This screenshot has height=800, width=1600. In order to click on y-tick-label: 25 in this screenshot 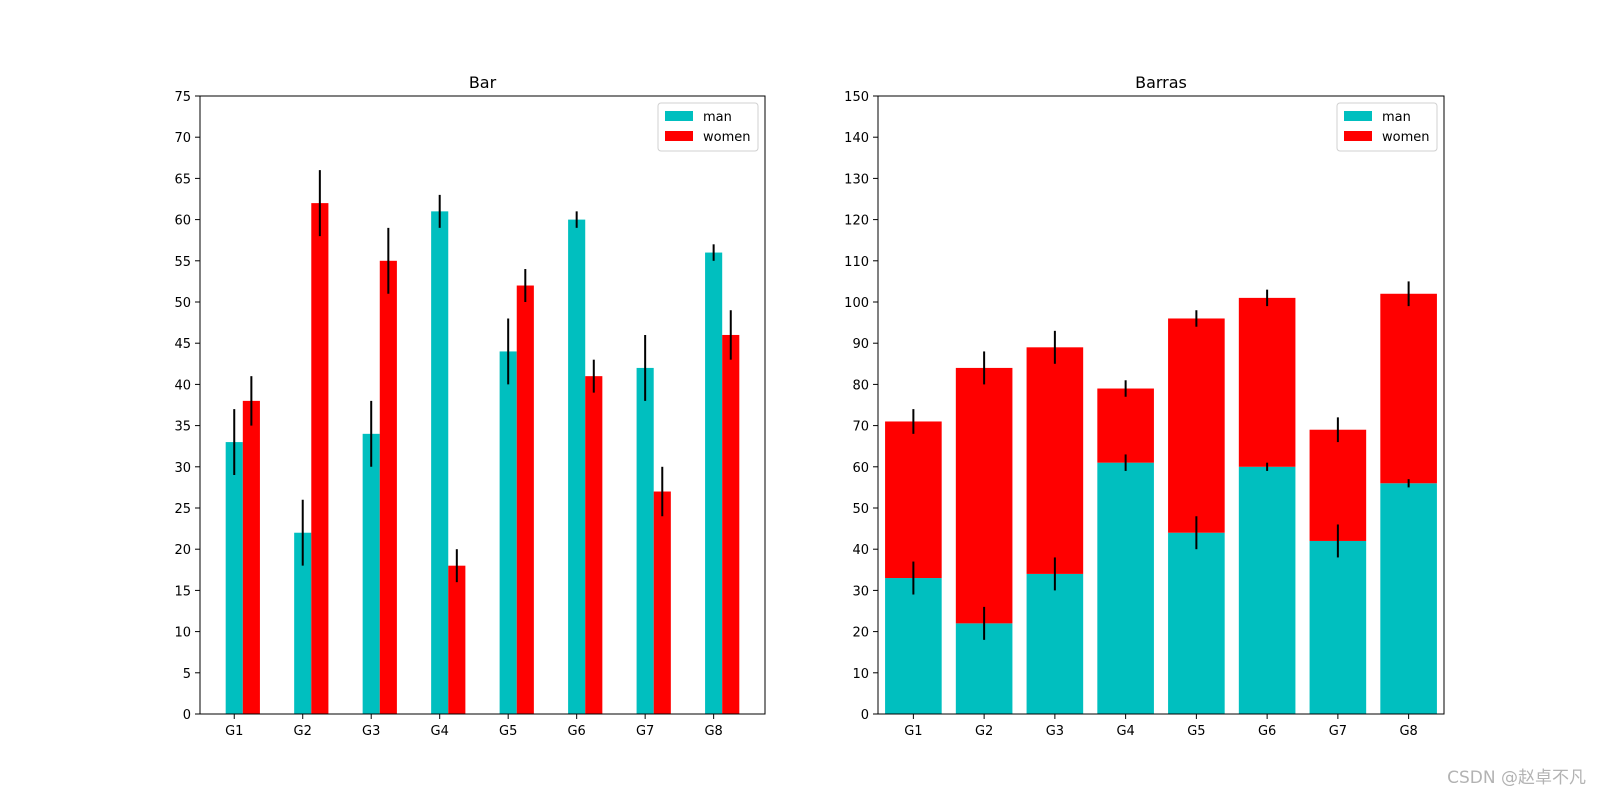, I will do `click(182, 509)`.